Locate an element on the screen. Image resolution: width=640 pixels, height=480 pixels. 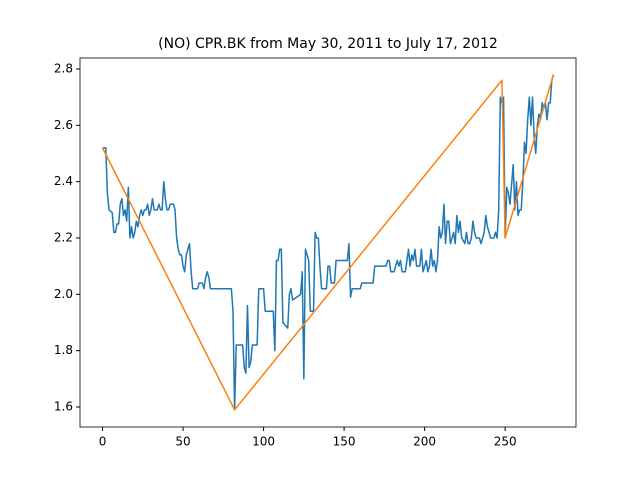
x-tick-label: 50 is located at coordinates (182, 442).